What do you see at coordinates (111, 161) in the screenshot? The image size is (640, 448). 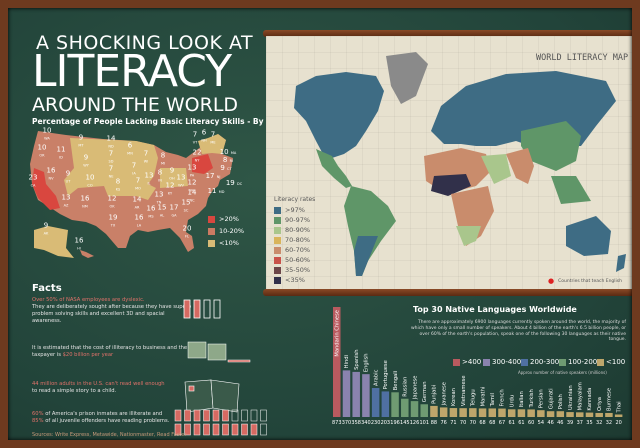 I see `state-abbr: SD` at bounding box center [111, 161].